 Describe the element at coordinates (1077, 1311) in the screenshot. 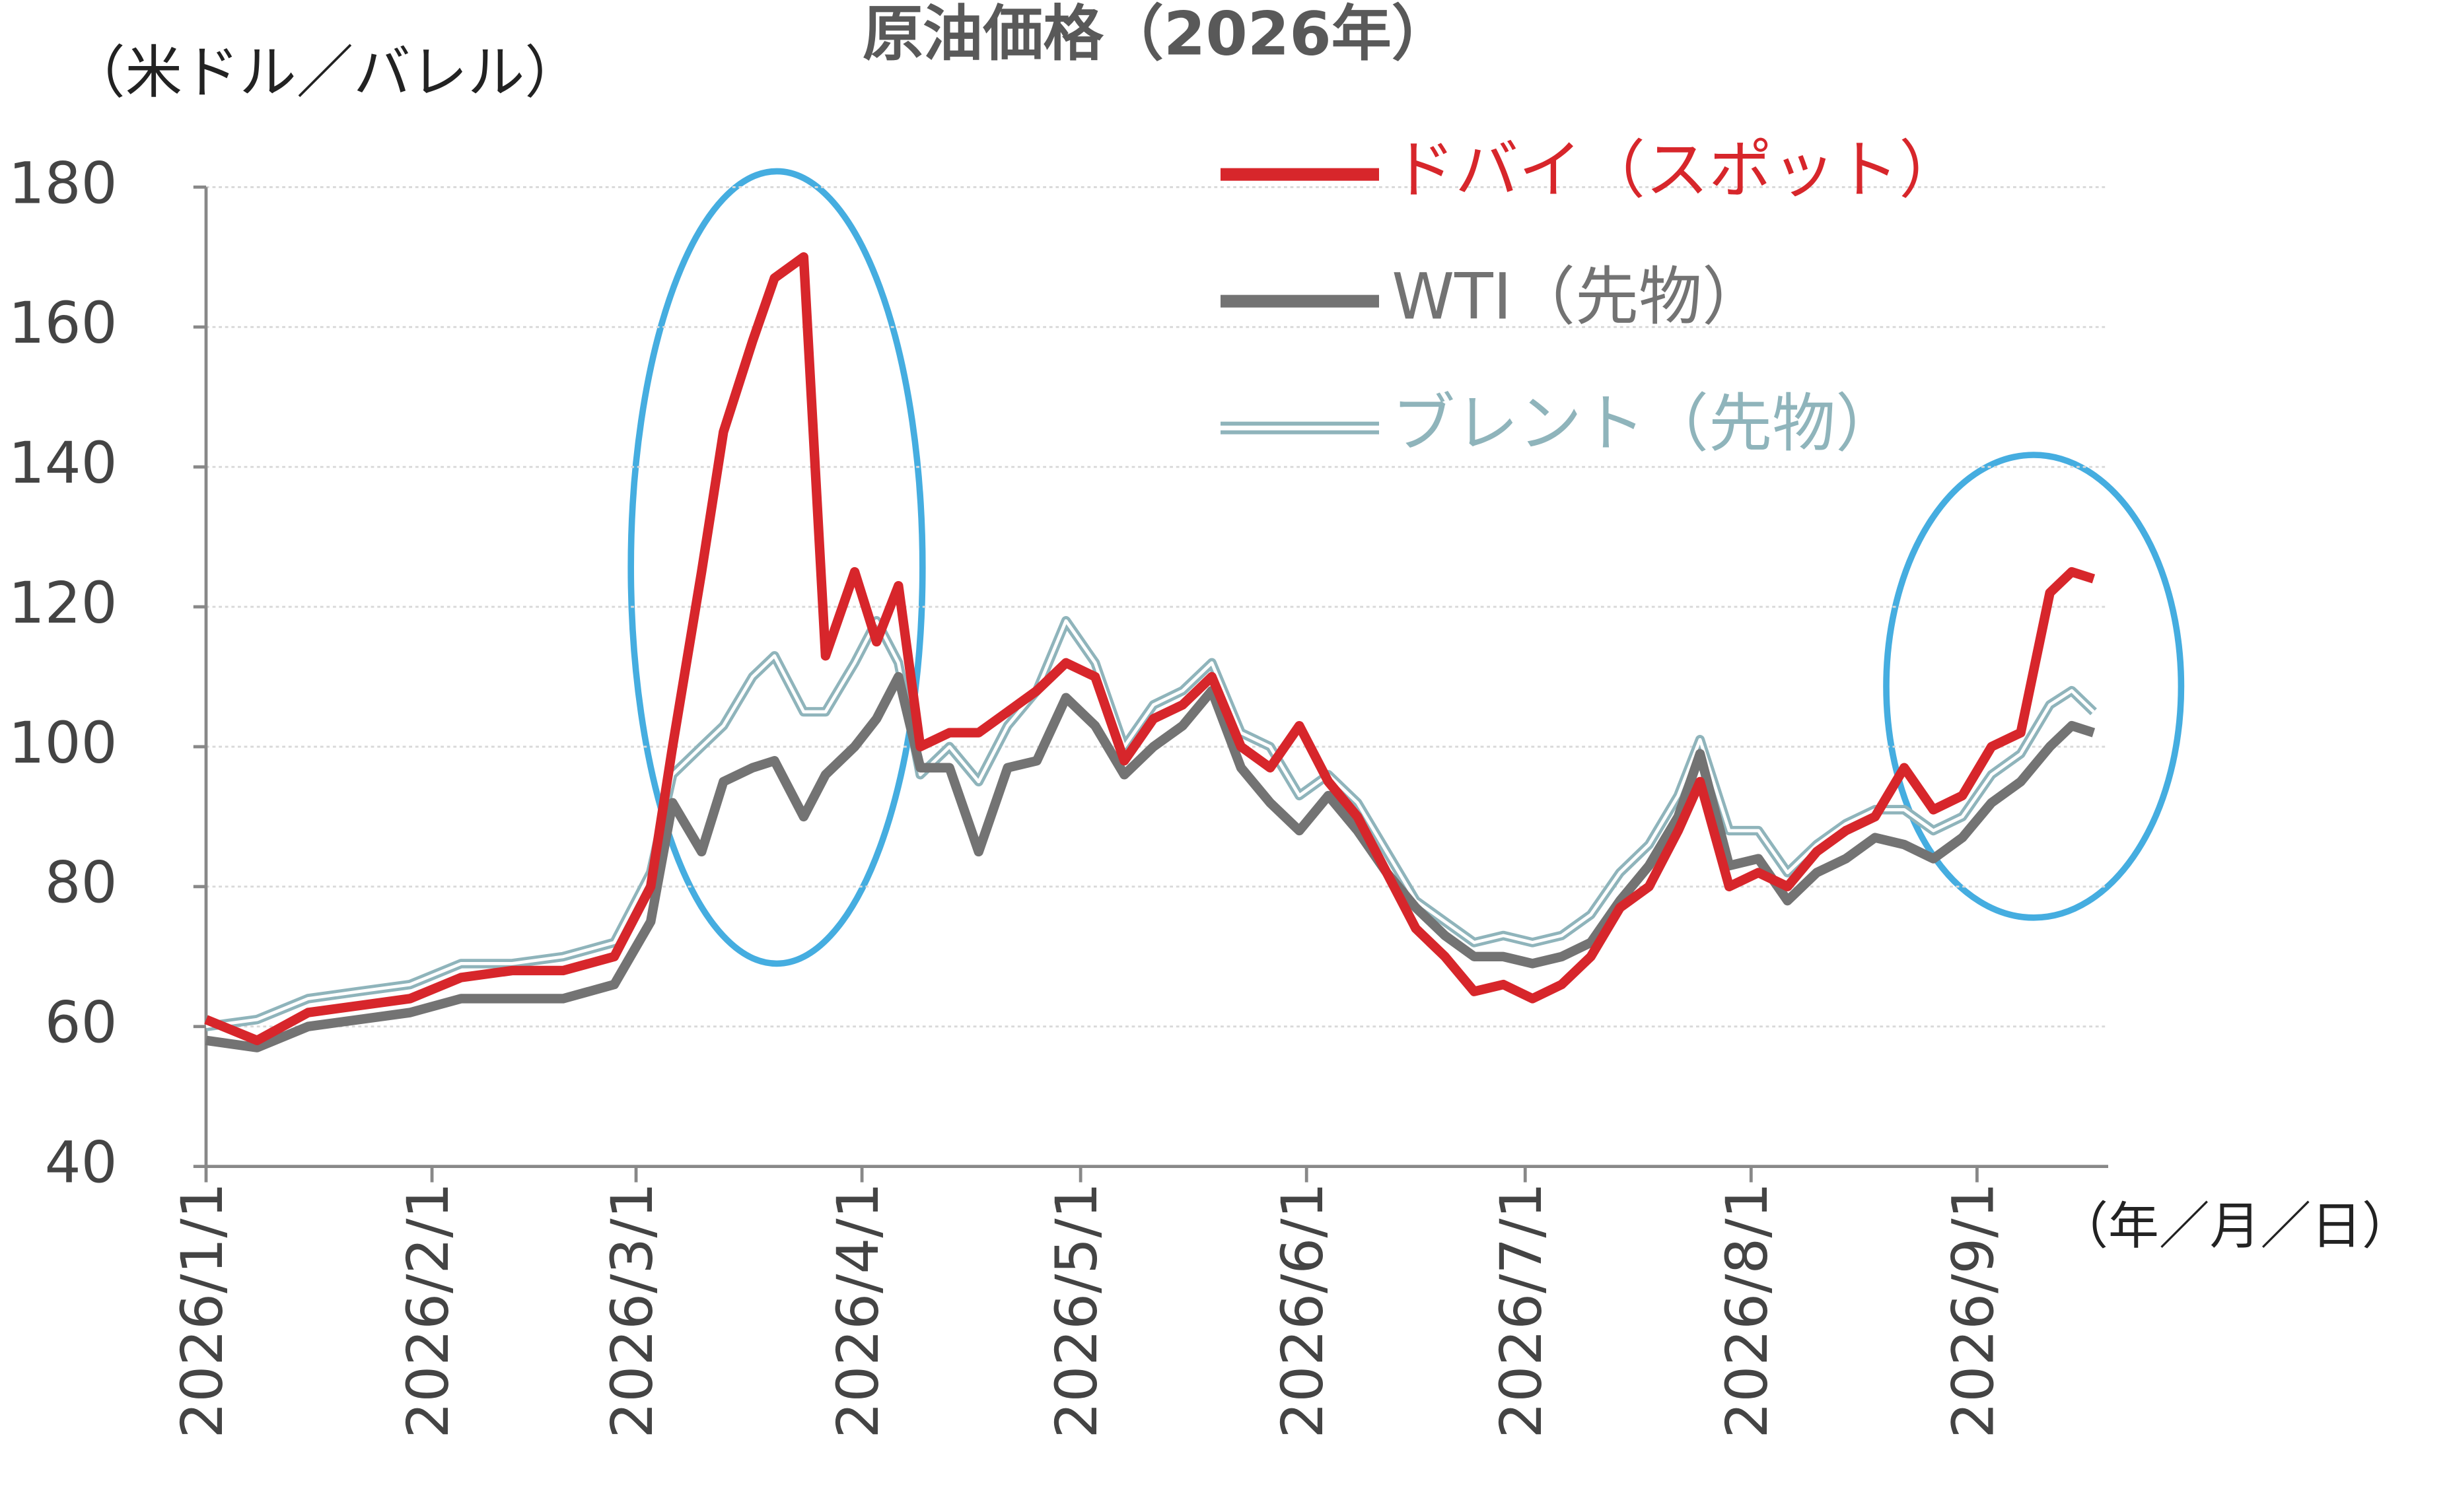

I see `x-tick-label: 2026/5/1` at that location.